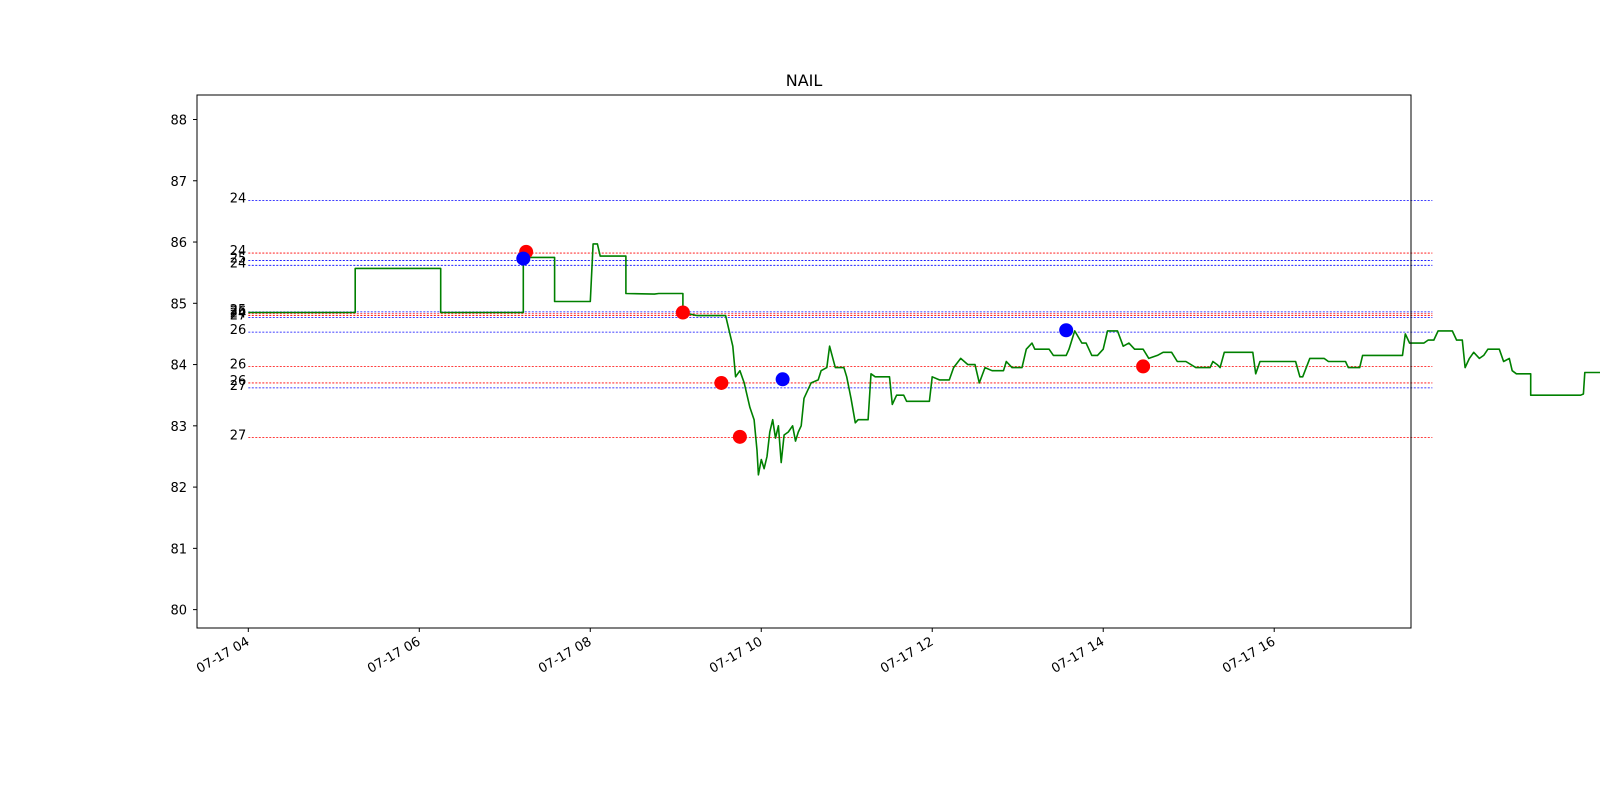  I want to click on x-tick-label: 07-17 16, so click(1249, 655).